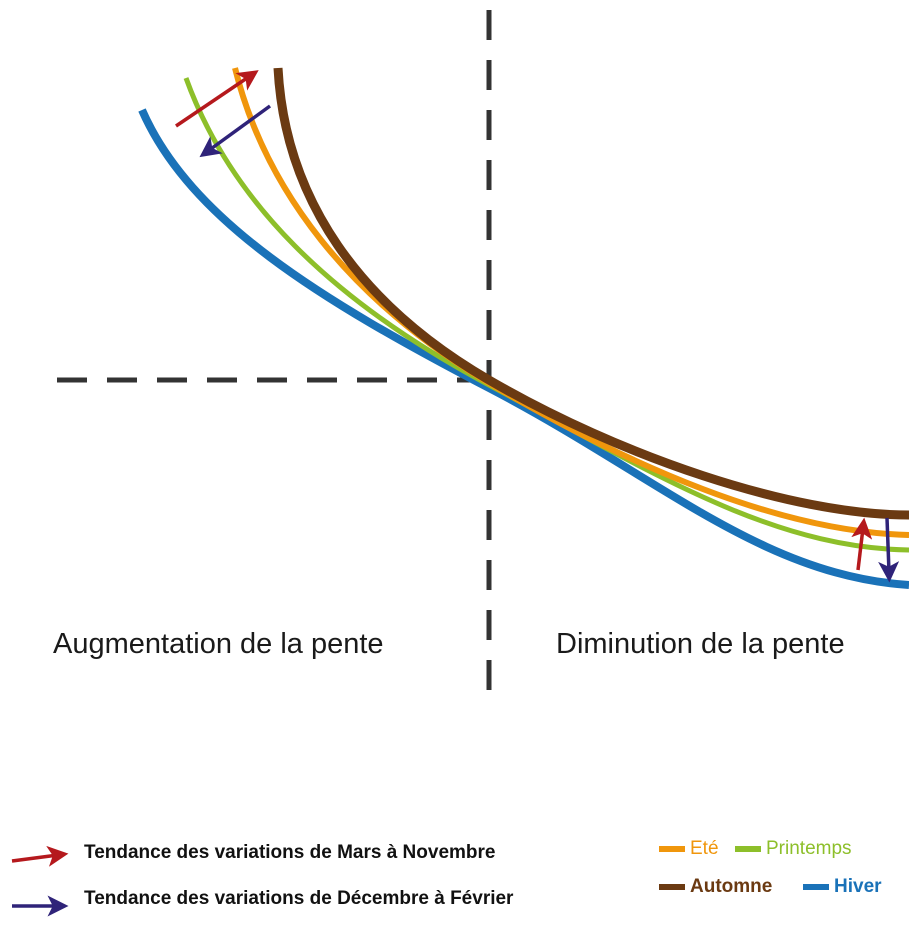 The width and height of the screenshot is (909, 925). Describe the element at coordinates (862, 544) in the screenshot. I see `trend-arrow-mar-nov-bottom` at that location.